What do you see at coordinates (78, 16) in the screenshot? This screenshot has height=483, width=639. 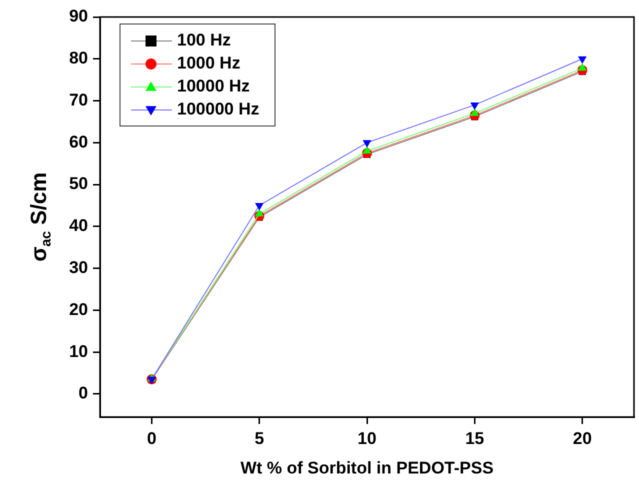 I see `y-tick-label: 90` at bounding box center [78, 16].